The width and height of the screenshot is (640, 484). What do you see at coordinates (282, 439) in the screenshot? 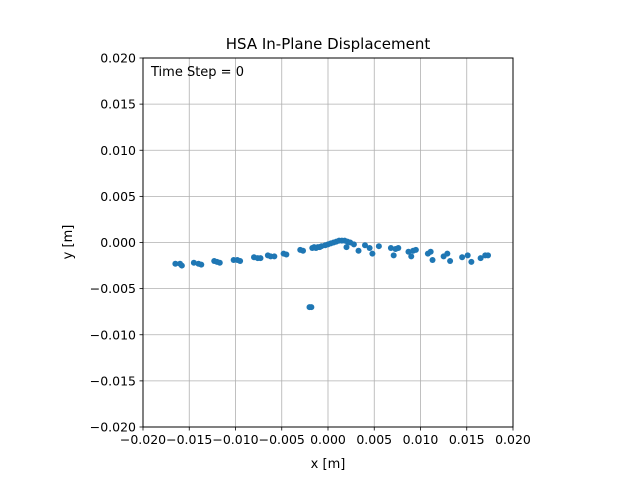
I see `x-tick-label: −0.005` at bounding box center [282, 439].